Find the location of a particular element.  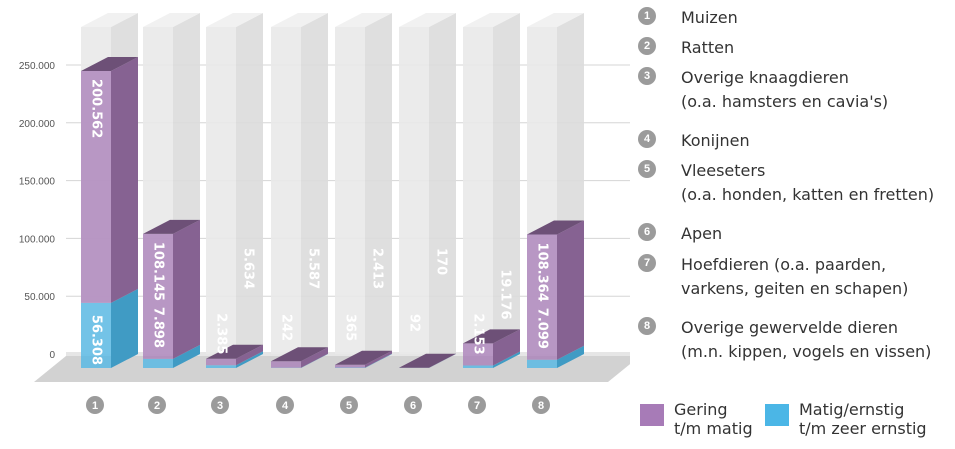

legend-label: Apen is located at coordinates (702, 233).